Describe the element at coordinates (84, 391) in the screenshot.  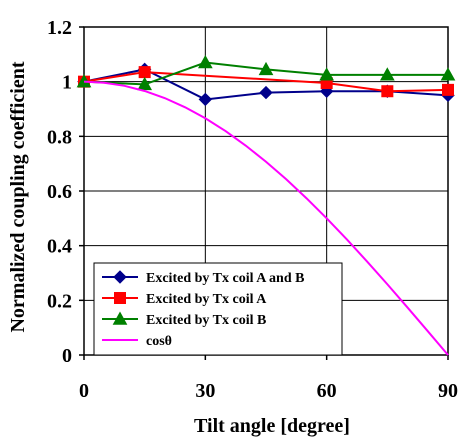
I see `x-tick-label: 0` at that location.